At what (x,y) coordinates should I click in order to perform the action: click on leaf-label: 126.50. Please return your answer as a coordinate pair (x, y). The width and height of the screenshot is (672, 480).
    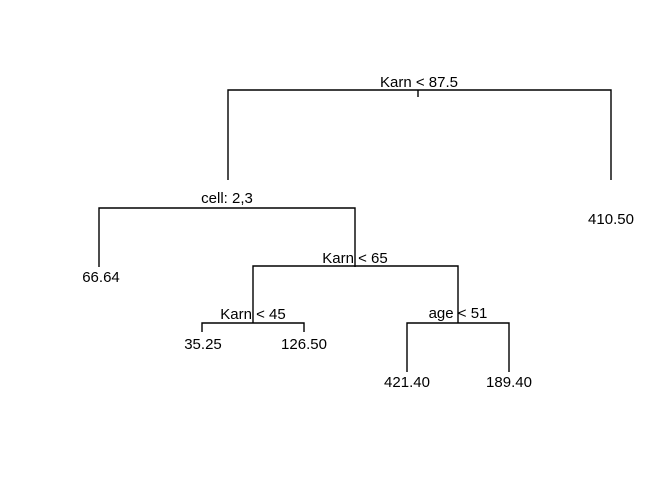
    Looking at the image, I should click on (304, 344).